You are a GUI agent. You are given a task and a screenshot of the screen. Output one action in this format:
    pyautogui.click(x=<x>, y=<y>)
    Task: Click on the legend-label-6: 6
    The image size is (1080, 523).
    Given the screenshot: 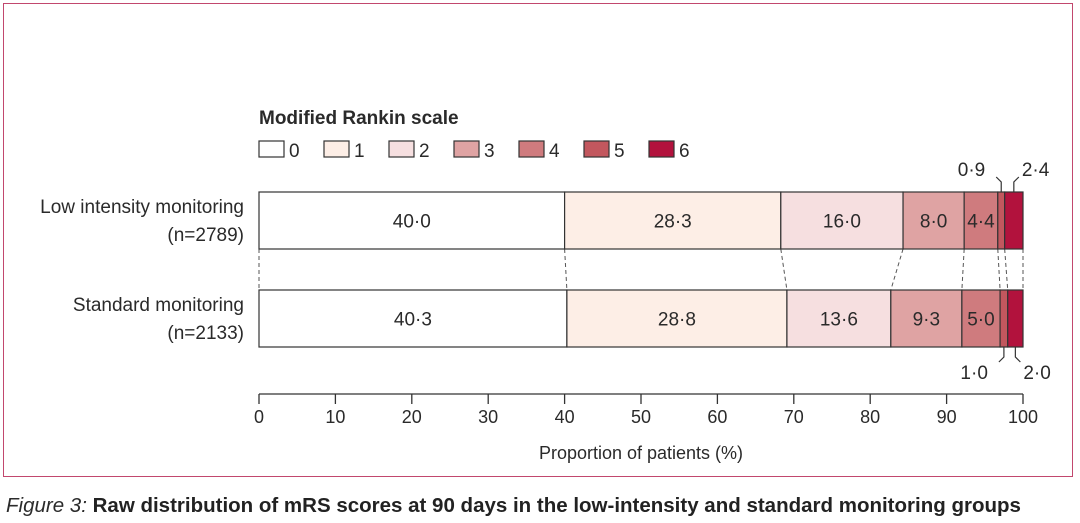 What is the action you would take?
    pyautogui.click(x=684, y=151)
    